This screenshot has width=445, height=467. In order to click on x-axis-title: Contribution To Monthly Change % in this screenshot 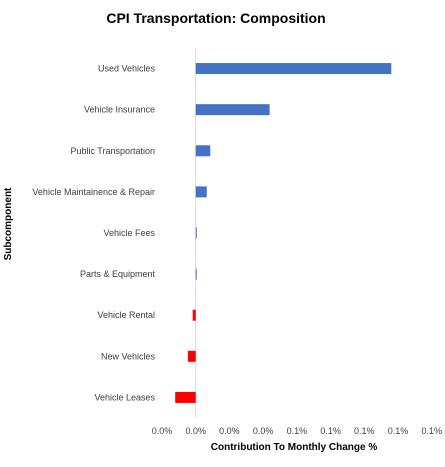, I will do `click(294, 447)`.